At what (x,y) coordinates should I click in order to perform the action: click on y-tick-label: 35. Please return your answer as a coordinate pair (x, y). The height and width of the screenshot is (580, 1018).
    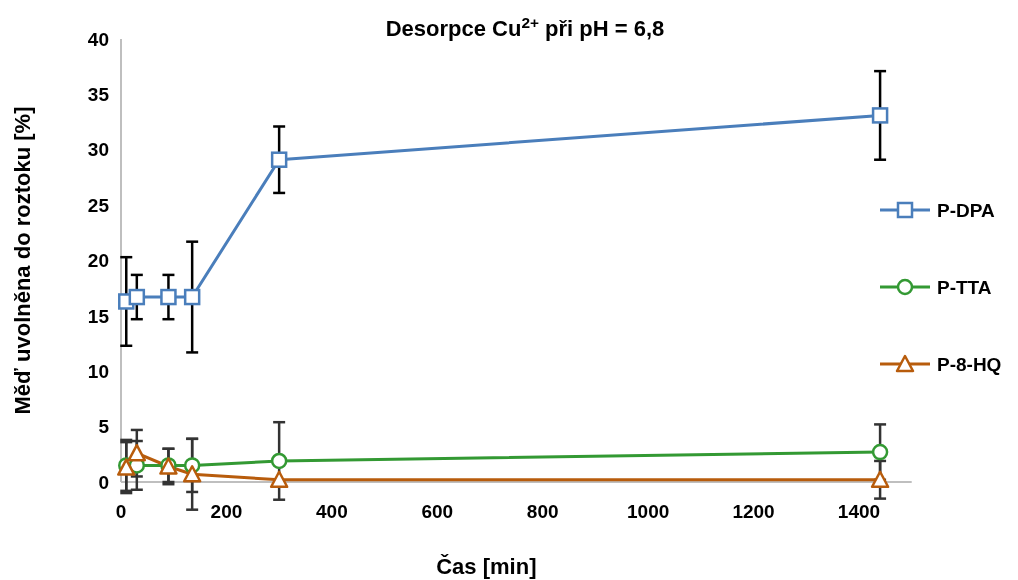
    Looking at the image, I should click on (98, 95).